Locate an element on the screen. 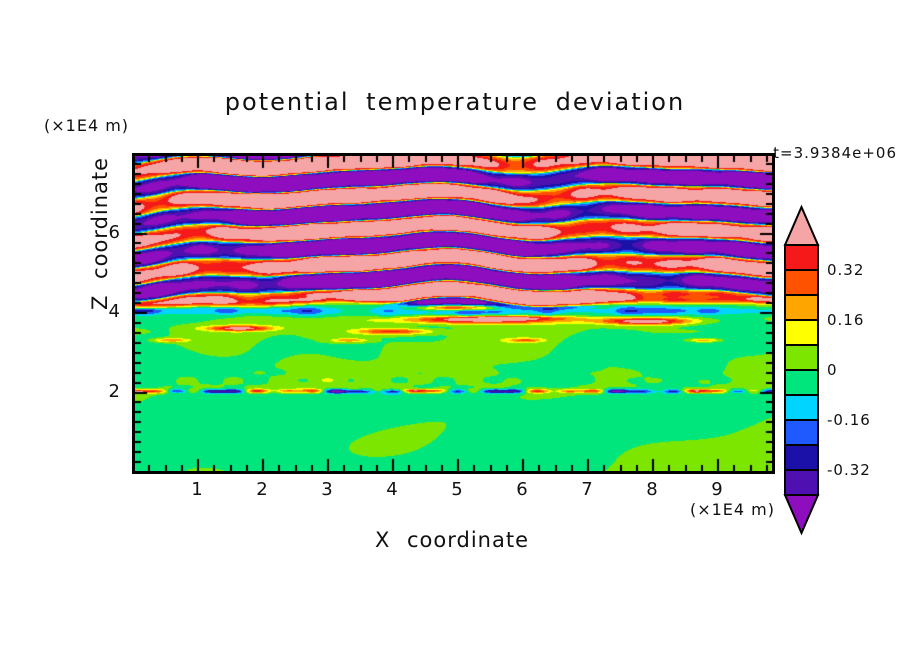 This screenshot has height=654, width=904. z-axis-unit-label: (×1E4 m) is located at coordinates (87, 125).